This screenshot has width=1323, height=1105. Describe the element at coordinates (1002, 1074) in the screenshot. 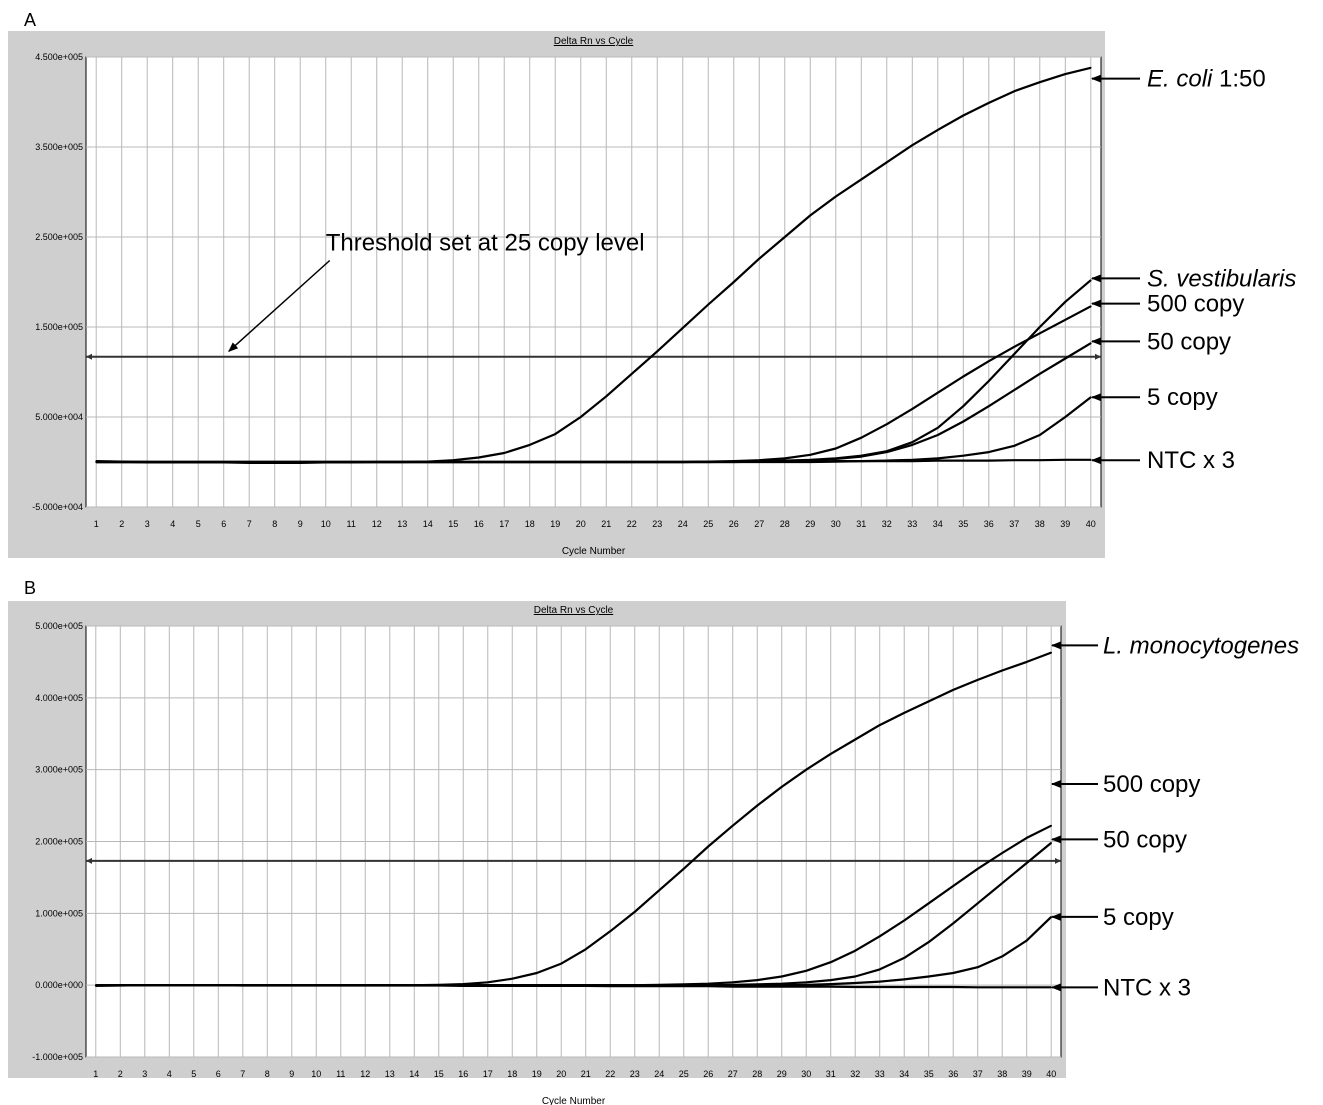

I see `x-tick-label: 38` at that location.